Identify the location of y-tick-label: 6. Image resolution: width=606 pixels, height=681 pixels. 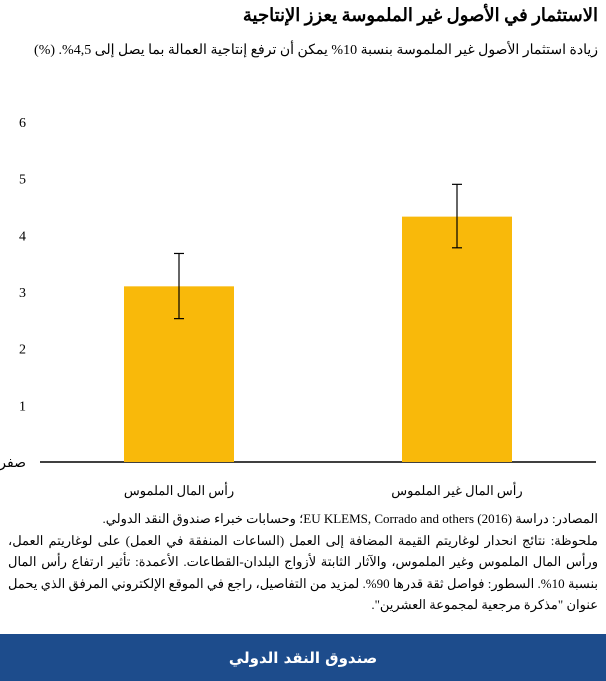
(22, 123).